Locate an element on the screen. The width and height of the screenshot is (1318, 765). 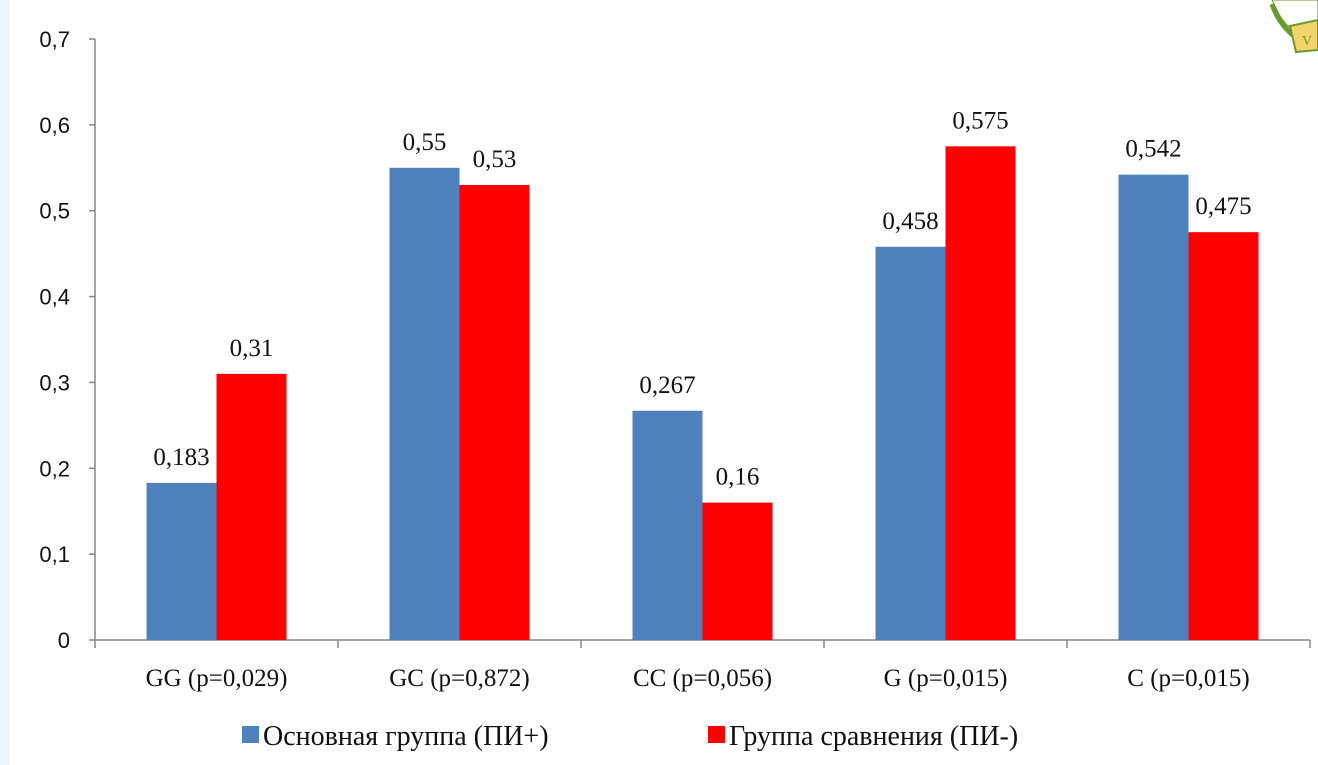
y-tick-label: 0,2 is located at coordinates (54, 468).